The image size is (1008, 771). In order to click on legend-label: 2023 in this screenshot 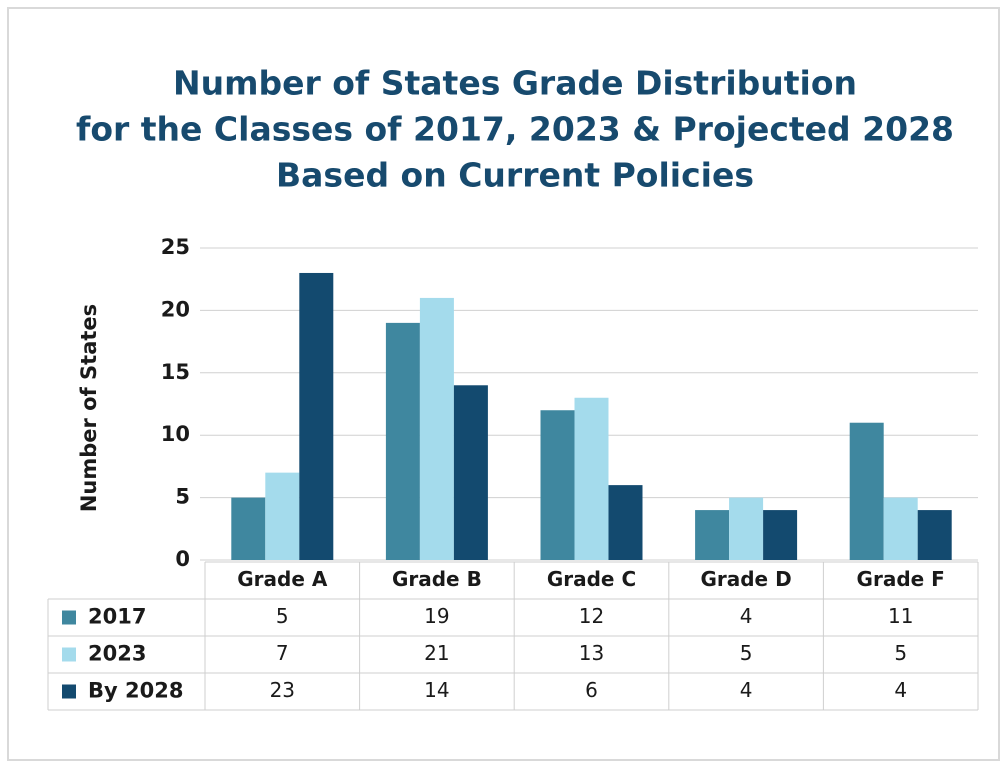, I will do `click(117, 654)`.